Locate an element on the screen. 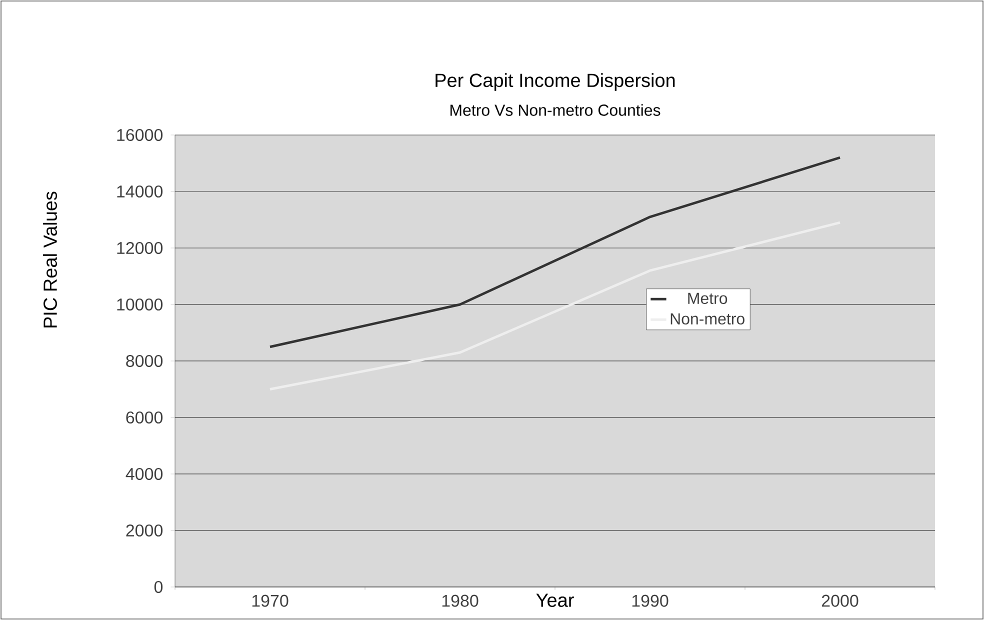 This screenshot has height=620, width=984. legend-label: Metro is located at coordinates (708, 298).